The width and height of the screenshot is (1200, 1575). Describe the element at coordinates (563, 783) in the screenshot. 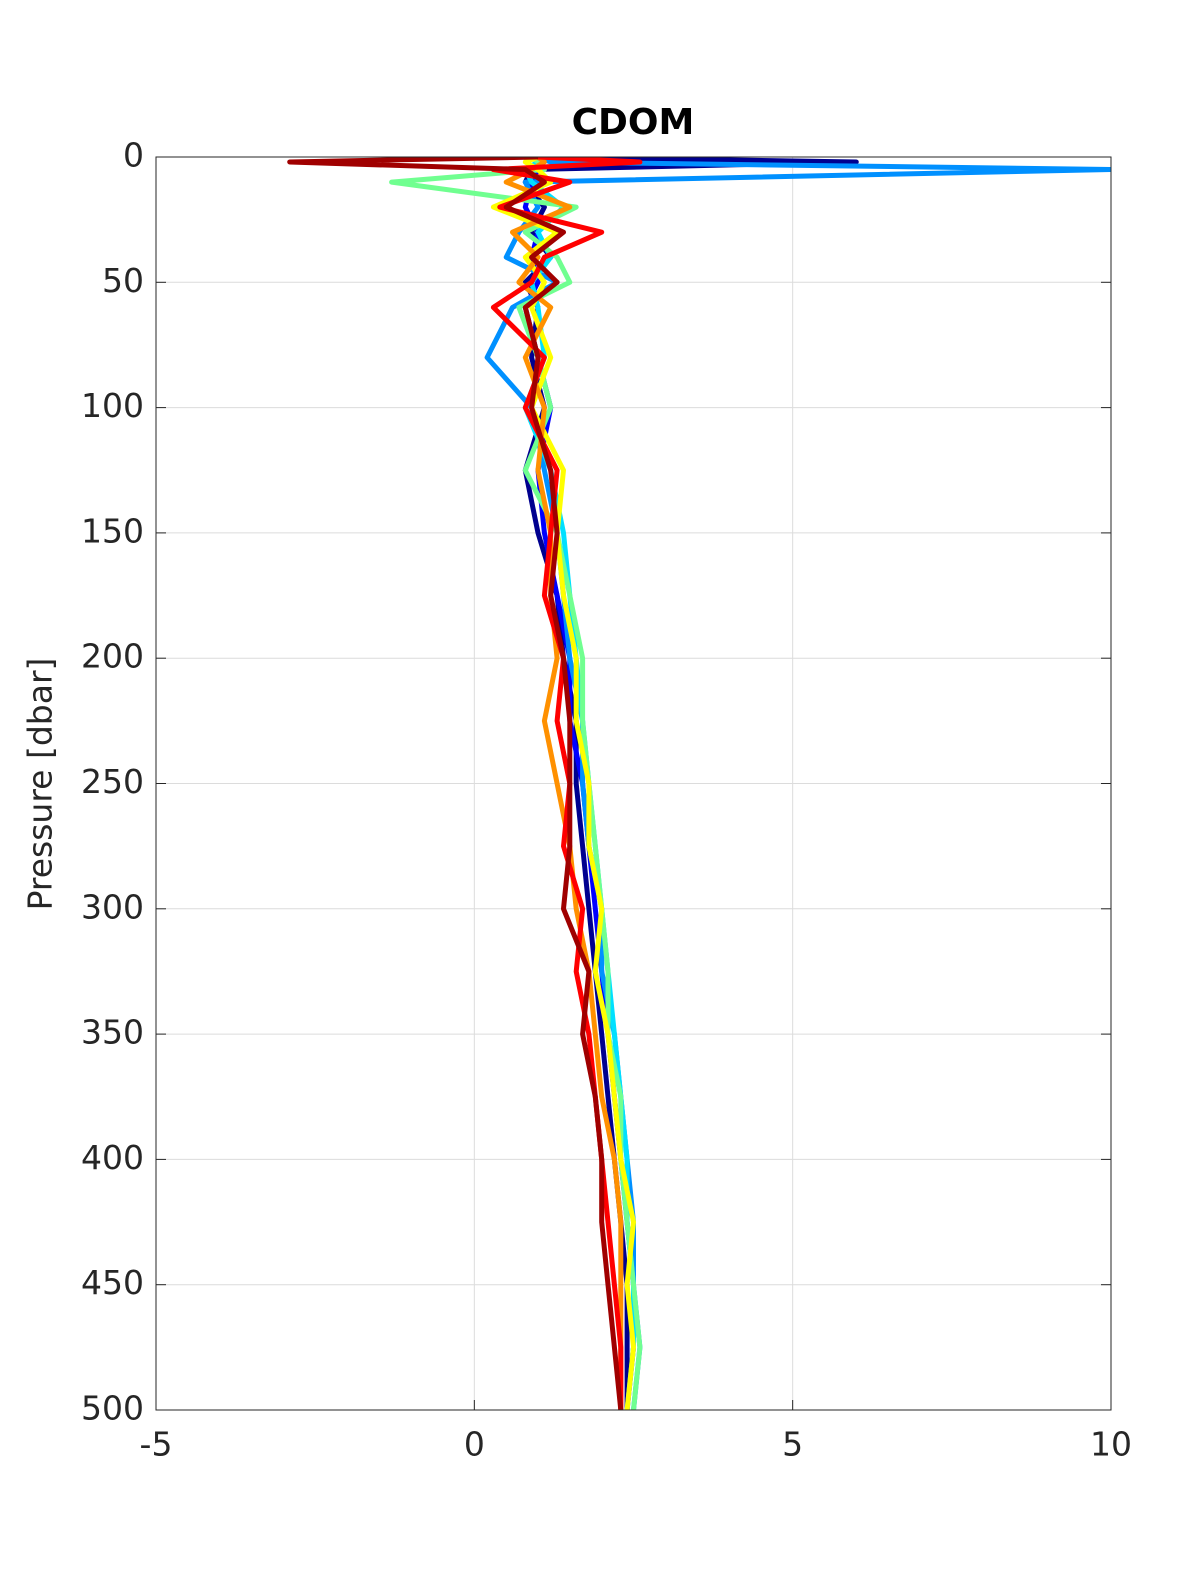

I see `profile-line` at that location.